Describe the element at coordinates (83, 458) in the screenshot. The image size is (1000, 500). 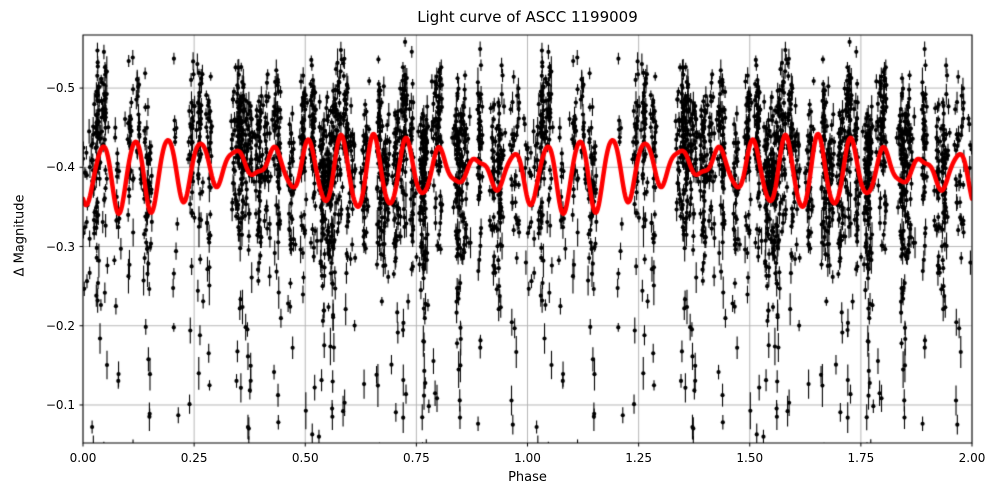
I see `x-tick-label: 0.00` at that location.